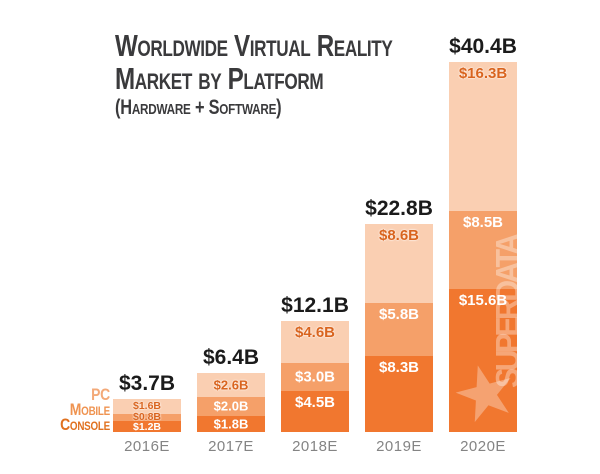  Describe the element at coordinates (507, 312) in the screenshot. I see `superdata-watermark: SUPERDATA` at that location.